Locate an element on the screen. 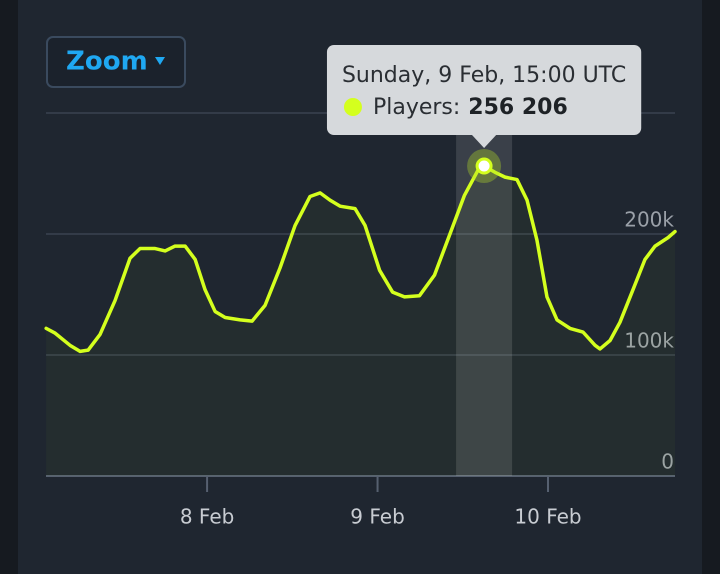 The image size is (720, 574). tooltip-label: Players: is located at coordinates (416, 107).